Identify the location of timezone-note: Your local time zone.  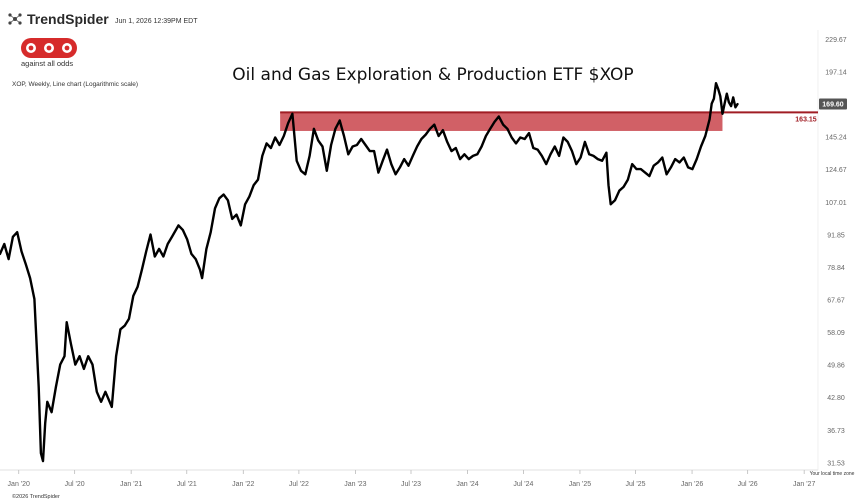
(832, 474).